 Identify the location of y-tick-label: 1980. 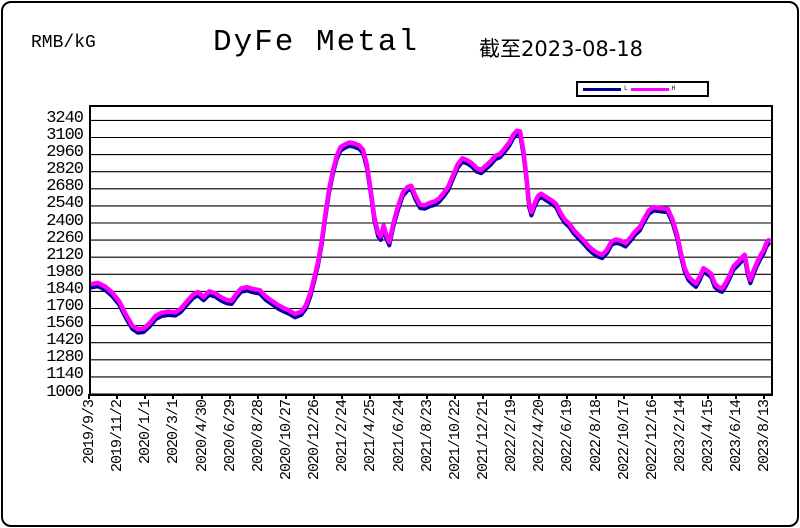
(65, 272).